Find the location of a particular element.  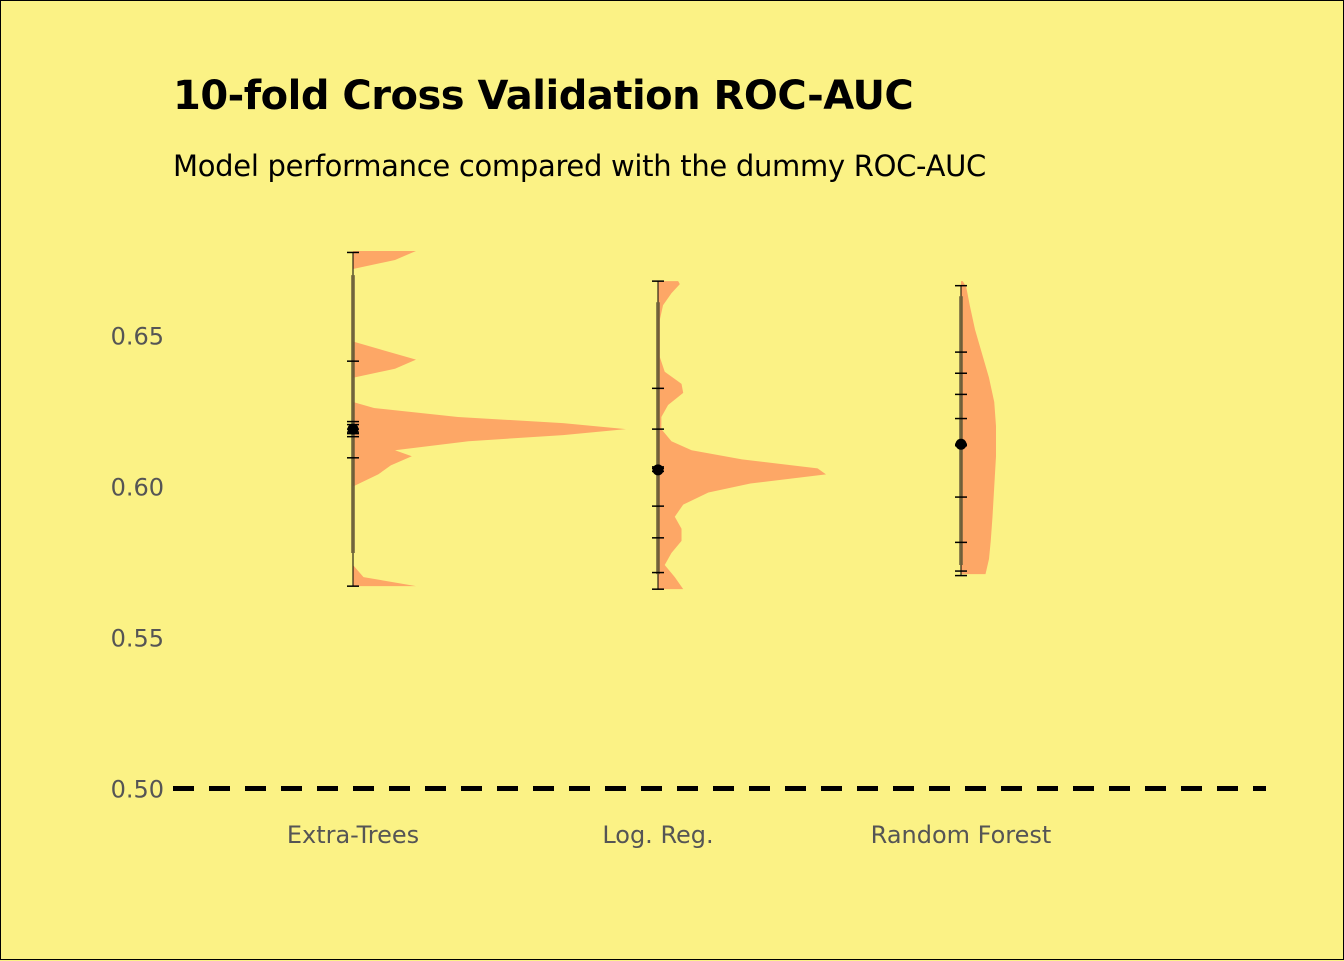

x-tick-label: Extra-Trees is located at coordinates (353, 835).